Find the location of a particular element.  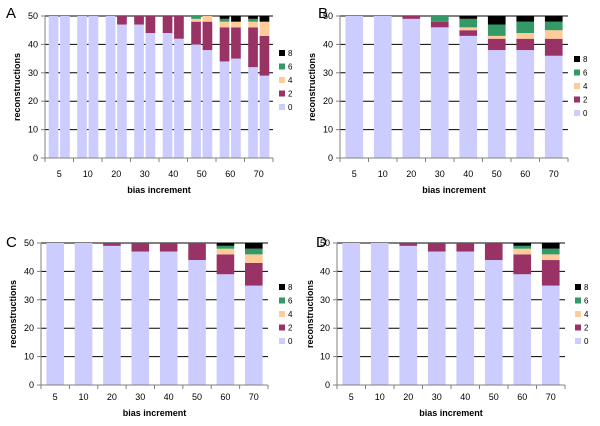

legend: 8 6 4 2 0 is located at coordinates (286, 314).